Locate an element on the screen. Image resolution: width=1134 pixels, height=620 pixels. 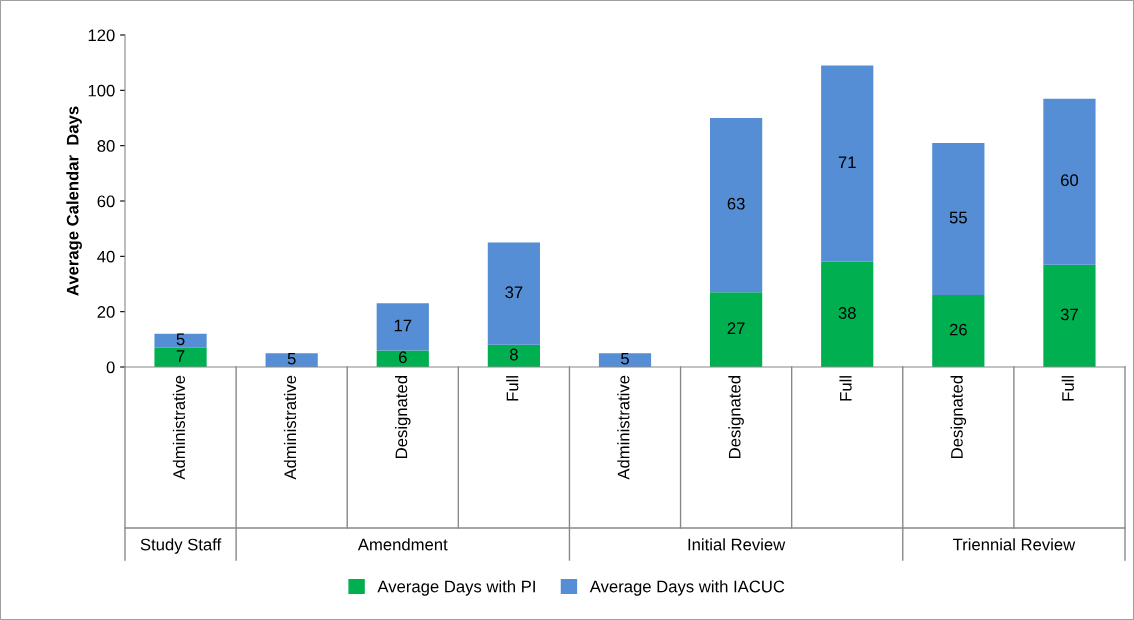
data-label: 55 is located at coordinates (958, 217).